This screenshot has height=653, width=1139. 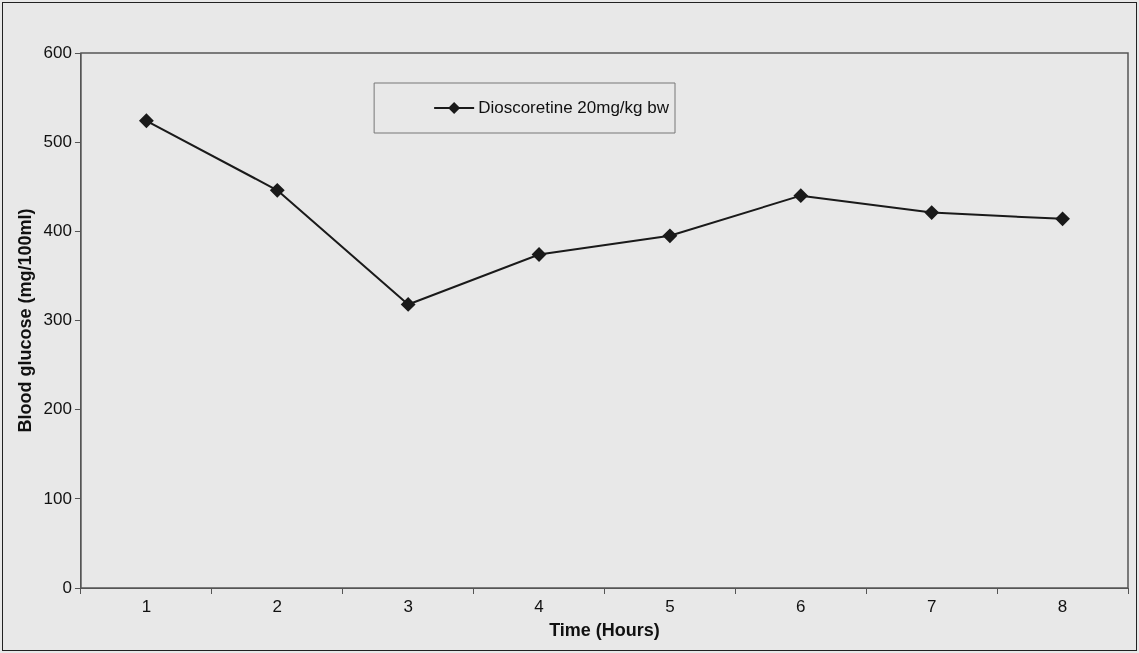 I want to click on y-tick-label: 400, so click(x=57, y=231).